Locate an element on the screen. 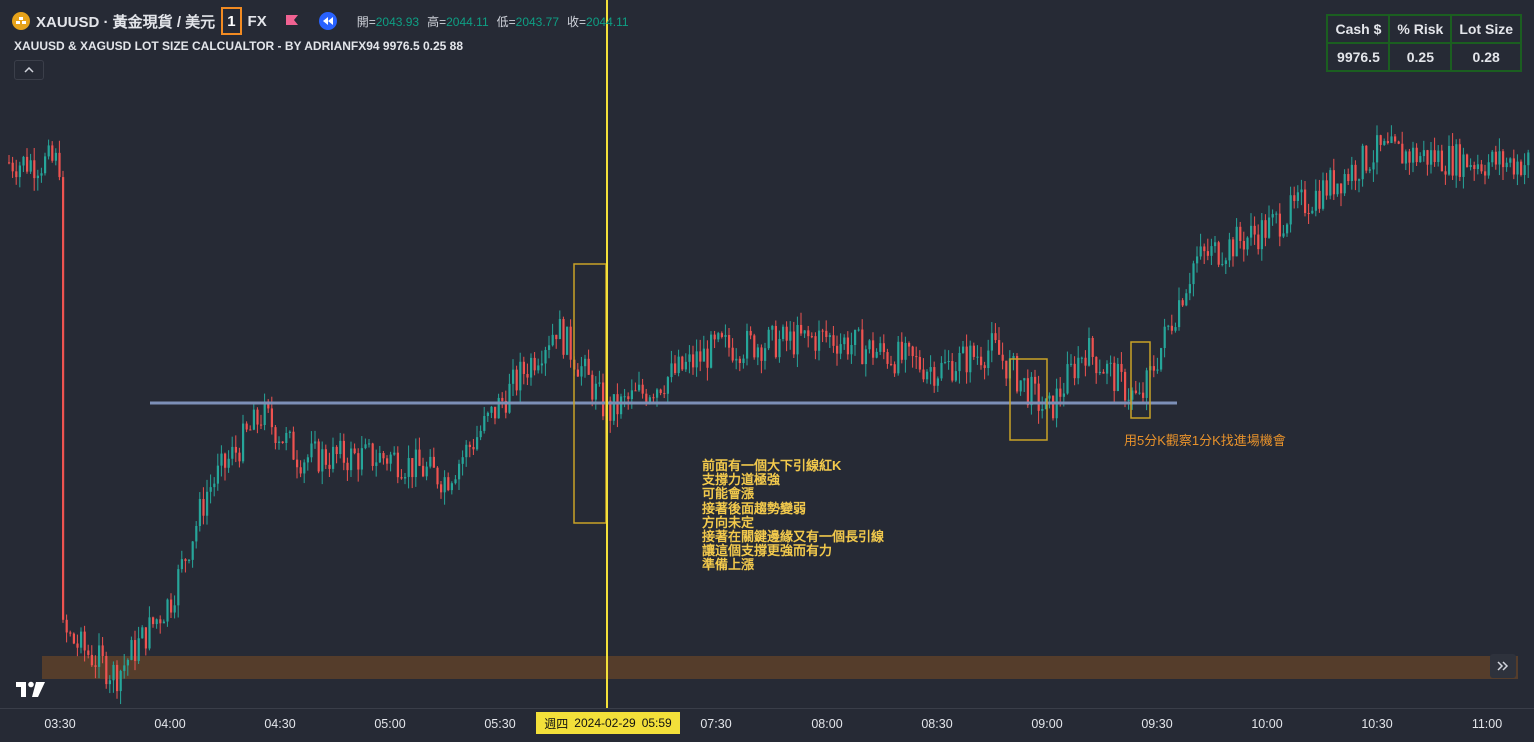 The height and width of the screenshot is (742, 1534). ohlc-values: 開=2043.93 高=2044.11 低=2043.77 收=2044.11 is located at coordinates (493, 21).